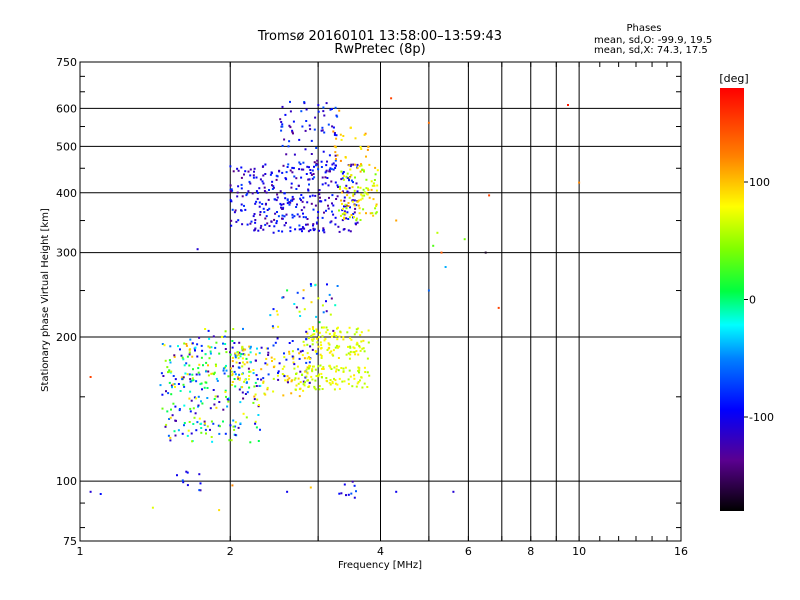 The image size is (800, 600). What do you see at coordinates (759, 300) in the screenshot?
I see `colorbar-ticks: 100 0 -100` at bounding box center [759, 300].